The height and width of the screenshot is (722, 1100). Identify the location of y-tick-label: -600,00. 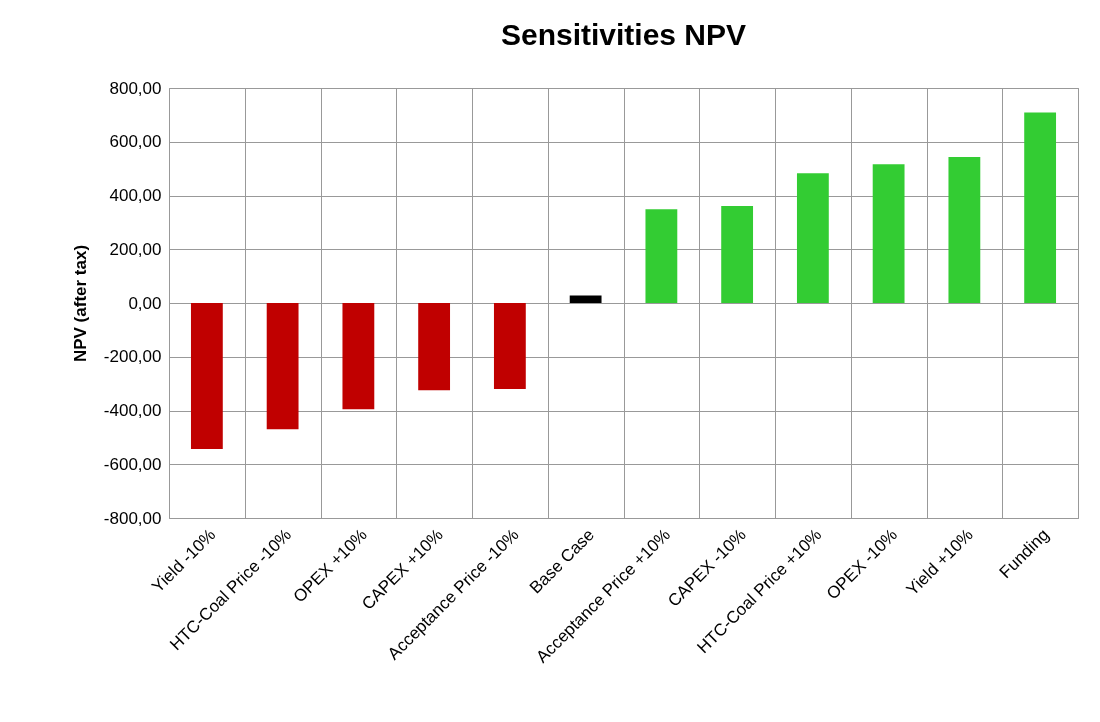
(132, 464).